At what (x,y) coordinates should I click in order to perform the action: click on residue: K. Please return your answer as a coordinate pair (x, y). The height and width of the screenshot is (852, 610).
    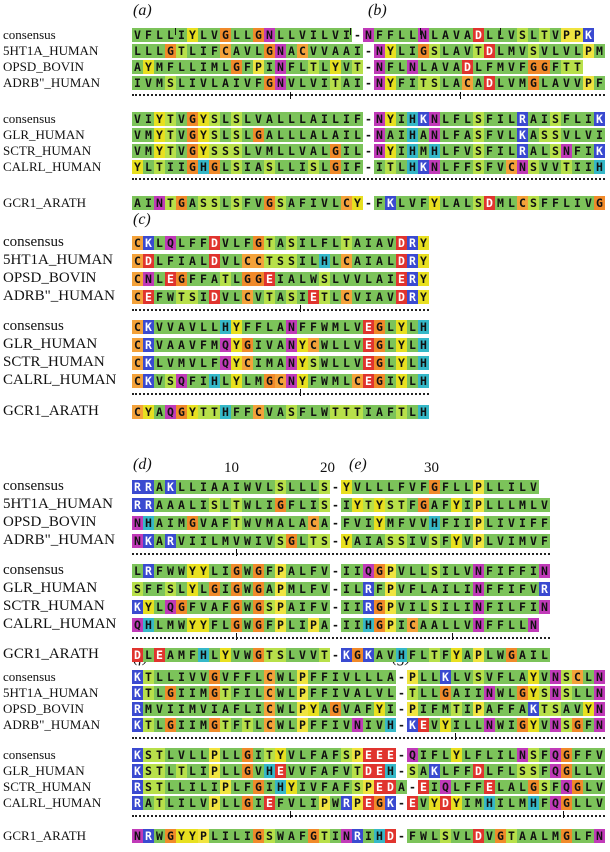
    Looking at the image, I should click on (533, 709).